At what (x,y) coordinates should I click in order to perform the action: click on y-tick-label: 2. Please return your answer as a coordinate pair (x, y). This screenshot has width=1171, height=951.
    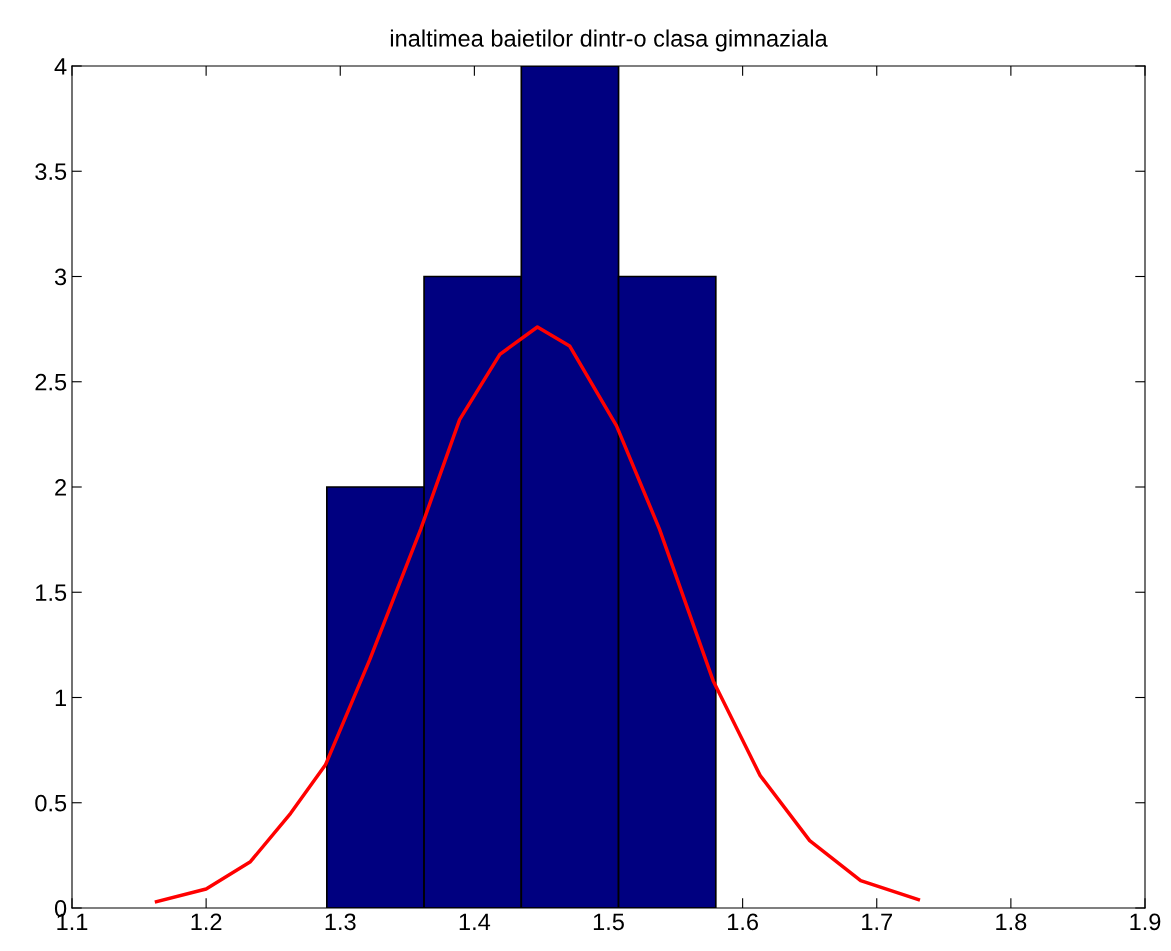
    Looking at the image, I should click on (60, 487).